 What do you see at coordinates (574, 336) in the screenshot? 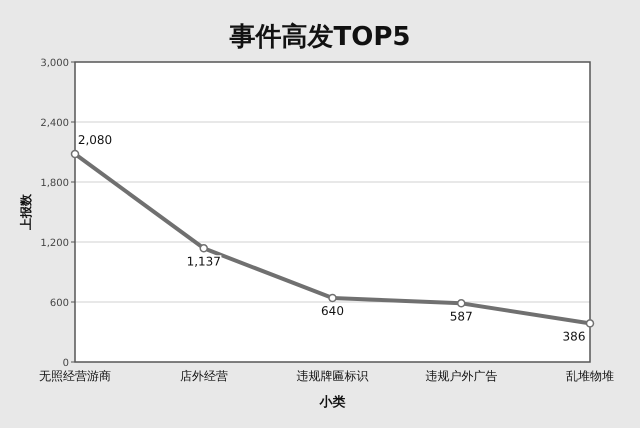
I see `data-label: 386` at bounding box center [574, 336].